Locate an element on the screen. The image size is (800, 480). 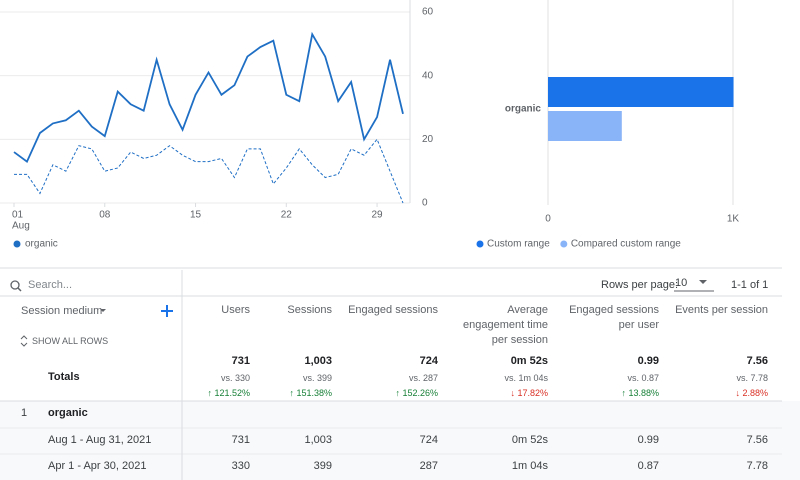
total-value: 7.56 is located at coordinates (757, 361).